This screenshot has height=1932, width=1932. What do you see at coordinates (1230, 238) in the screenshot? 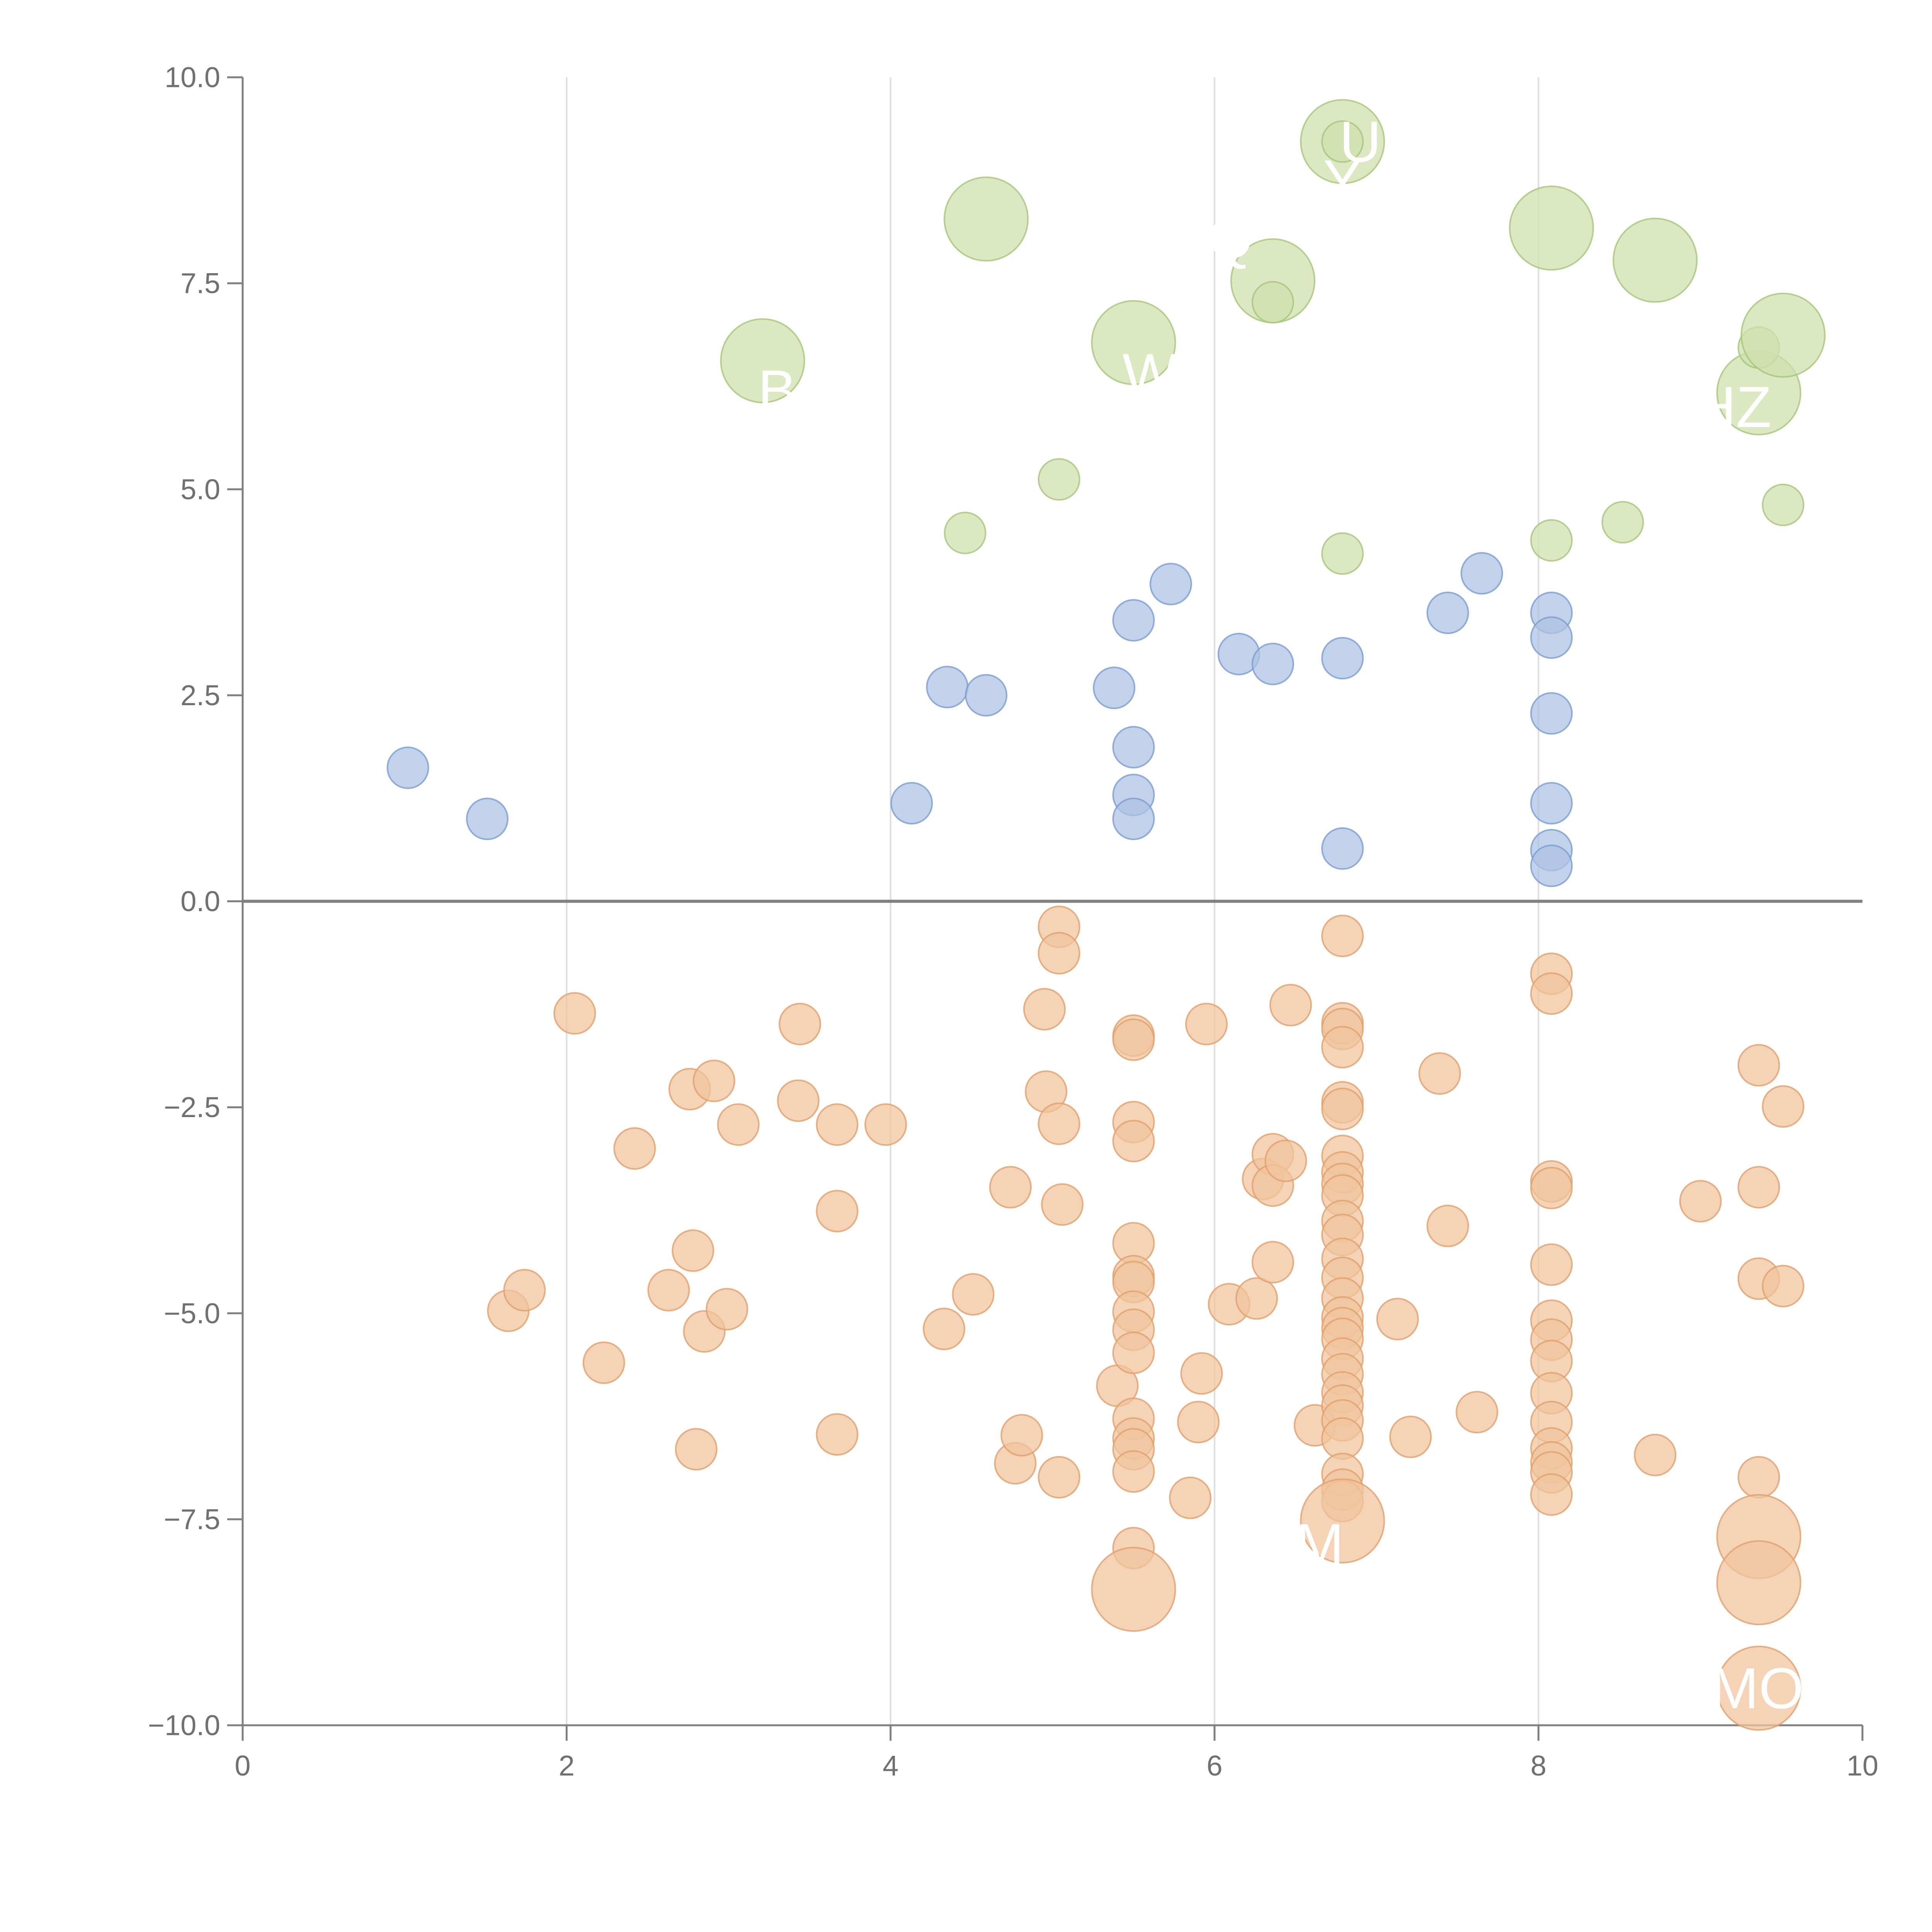
I see `bubble-label: Q` at bounding box center [1230, 238].